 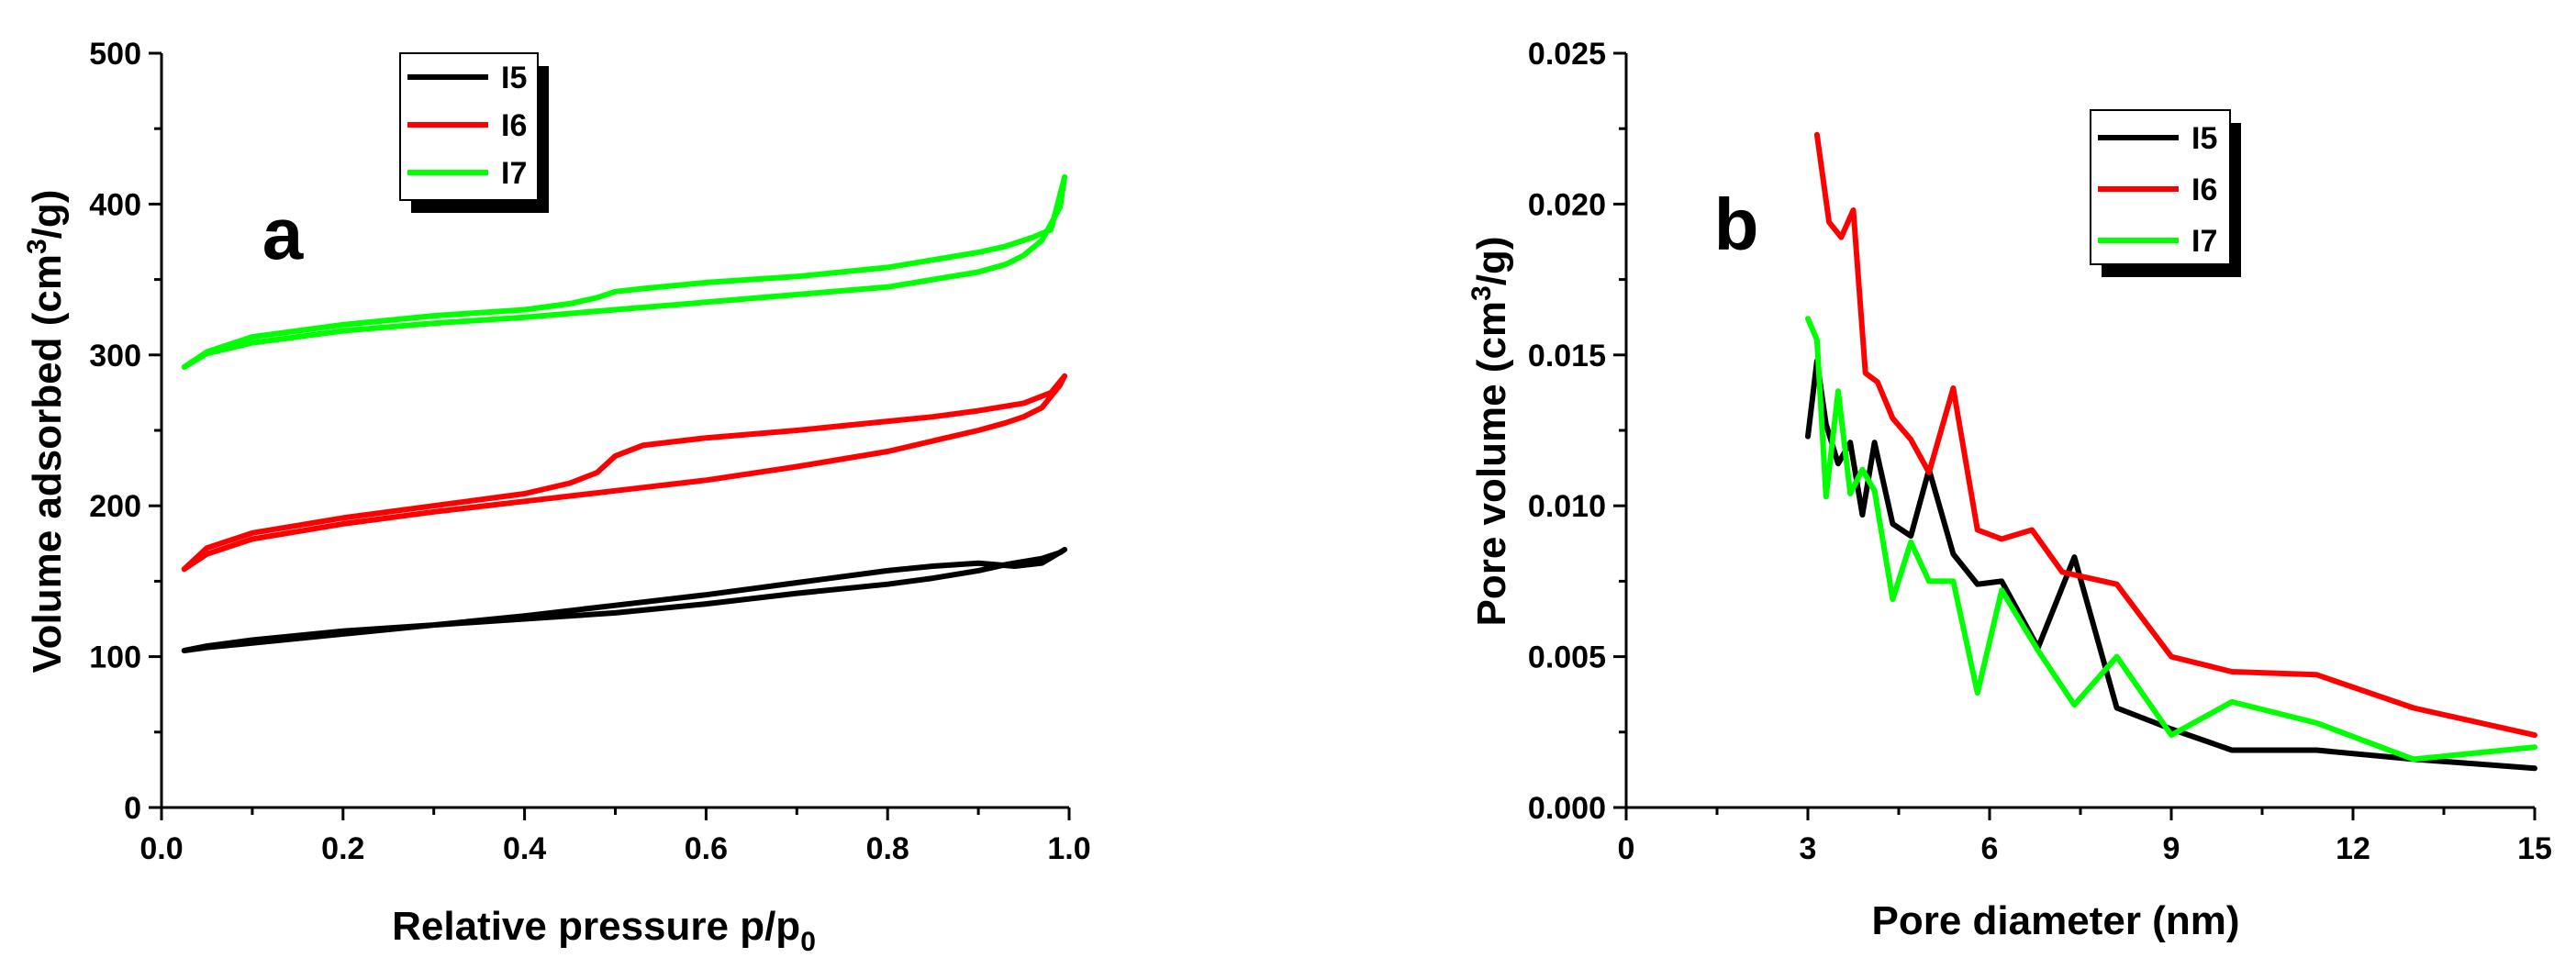 What do you see at coordinates (524, 848) in the screenshot?
I see `chart-a-x-tick-label: 0.4` at bounding box center [524, 848].